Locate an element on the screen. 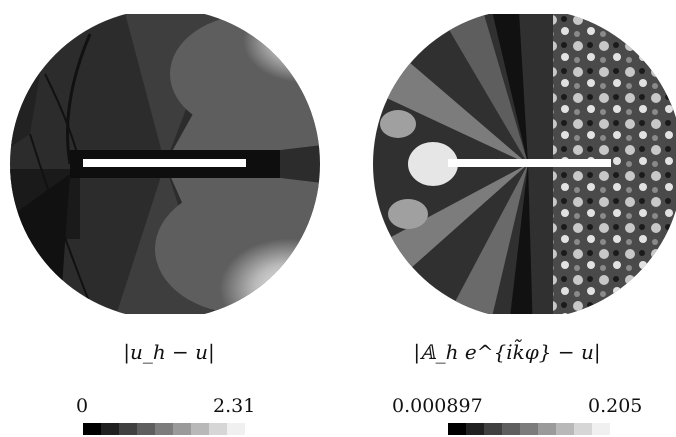 The width and height of the screenshot is (676, 437). left-colorbar-min: 0 is located at coordinates (82, 406).